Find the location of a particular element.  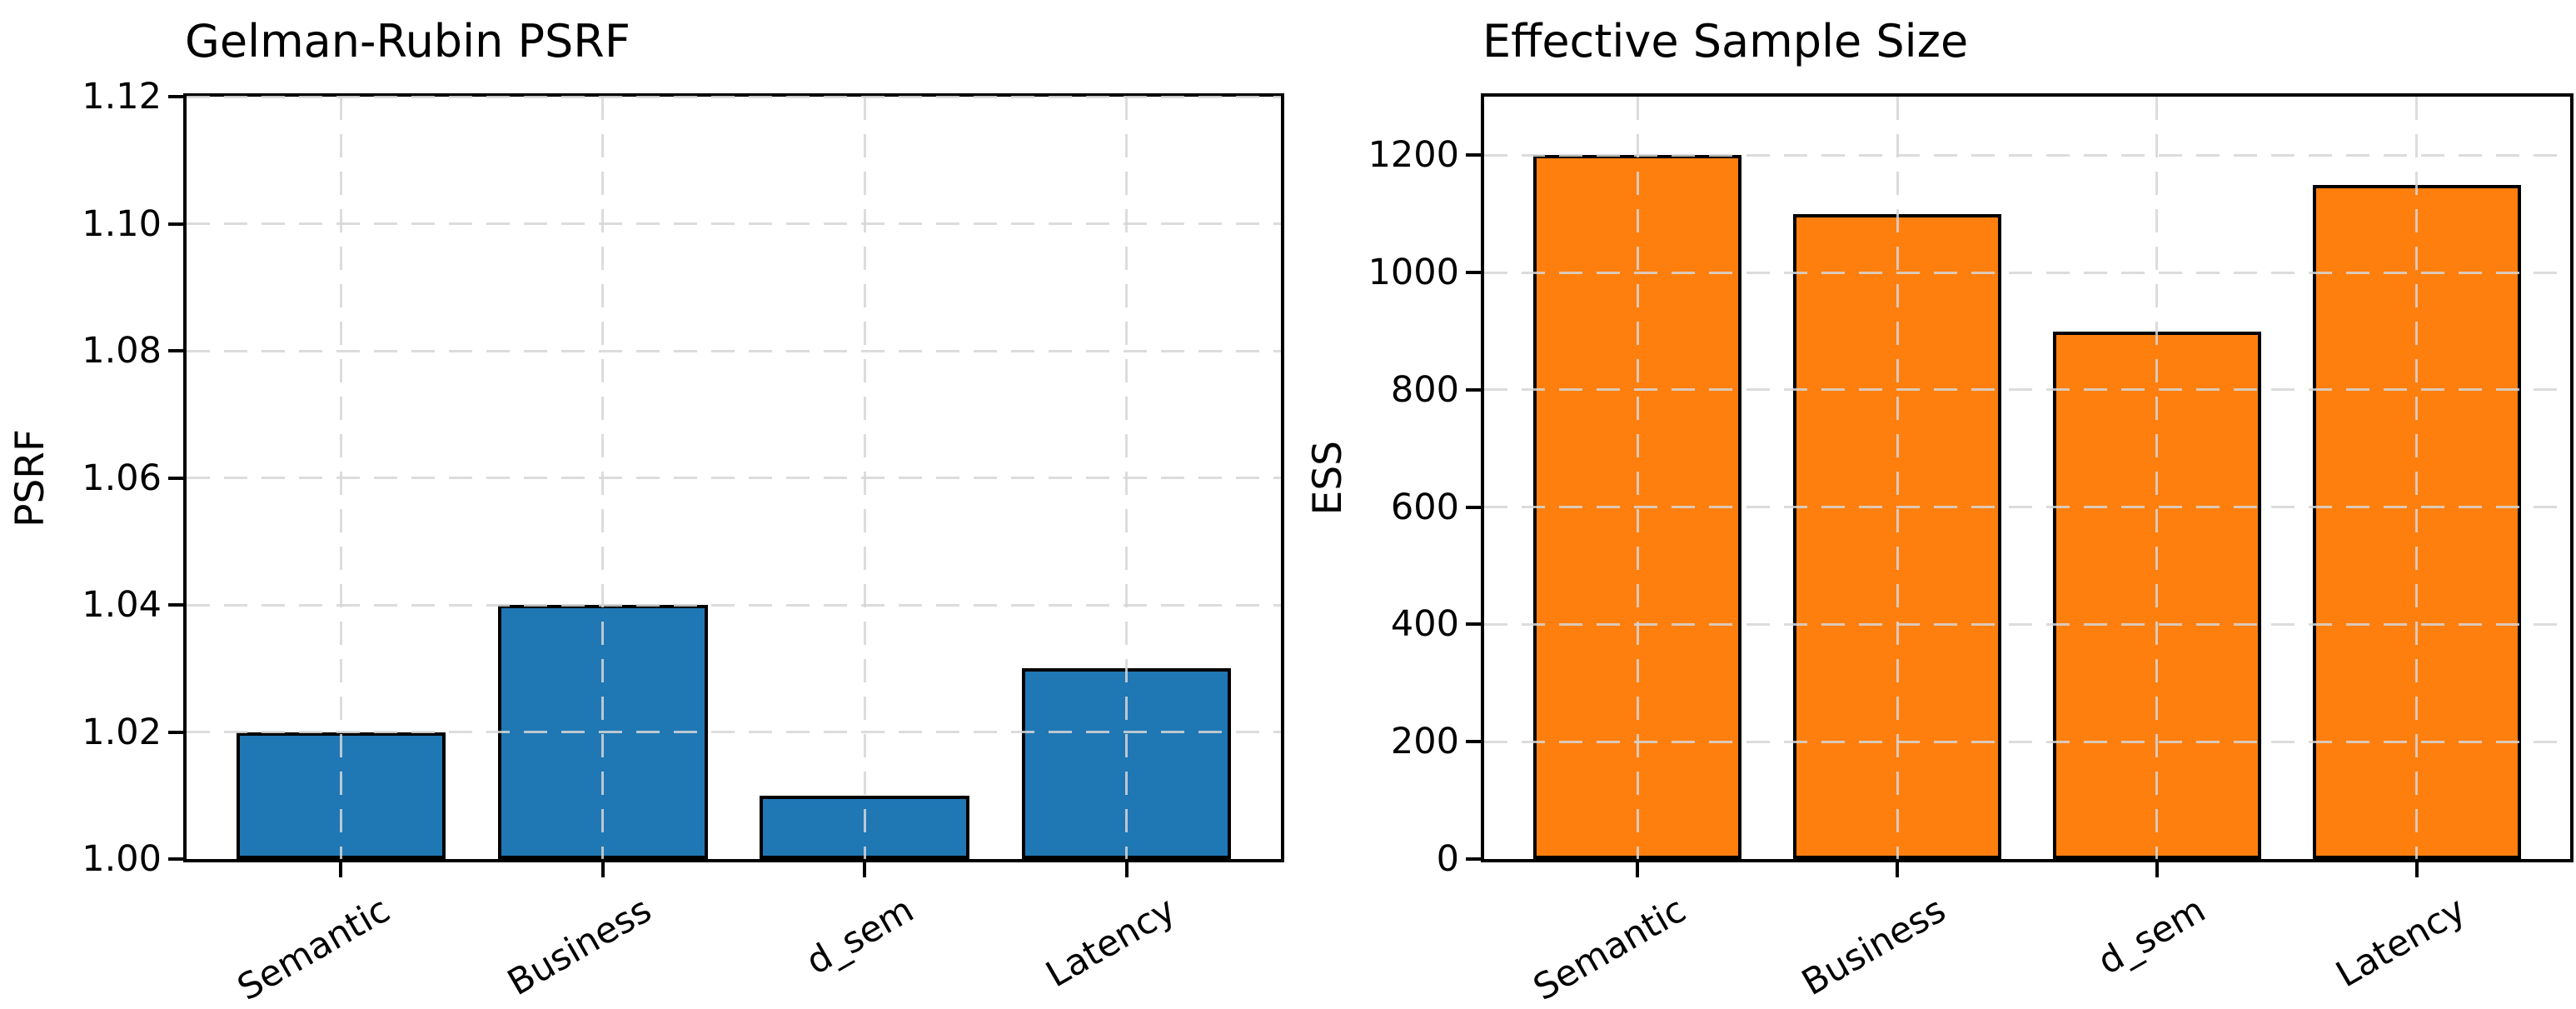

ytick-label: 200 is located at coordinates (1425, 742).